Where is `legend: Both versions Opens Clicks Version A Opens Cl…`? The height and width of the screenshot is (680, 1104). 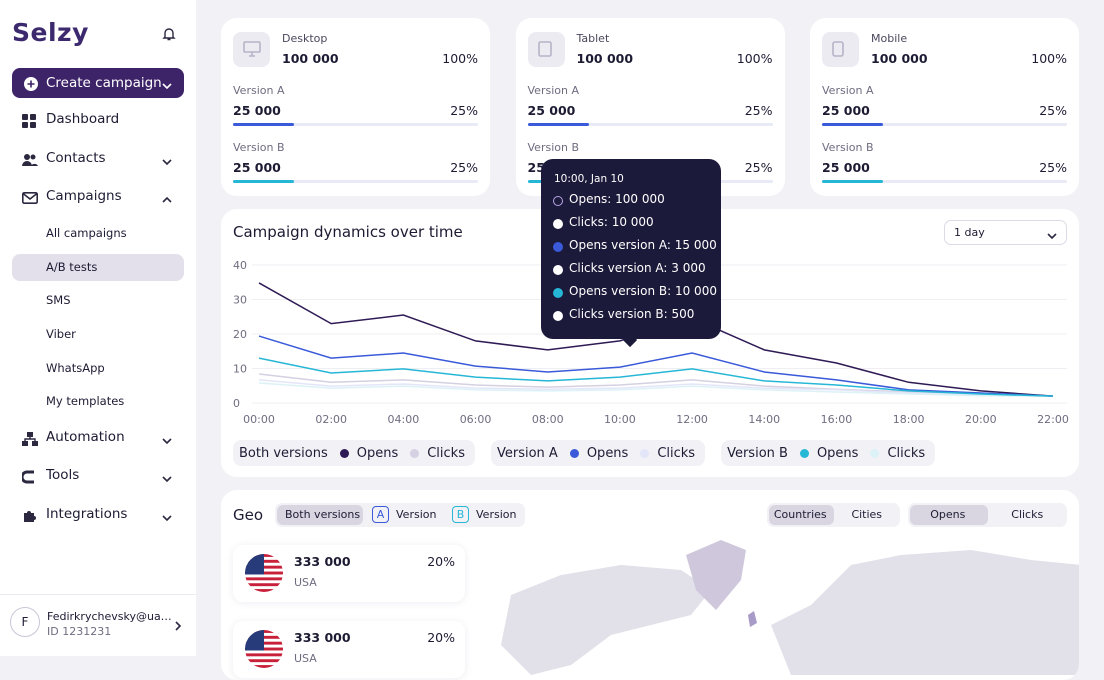
legend: Both versions Opens Clicks Version A Opens Cl… is located at coordinates (584, 453).